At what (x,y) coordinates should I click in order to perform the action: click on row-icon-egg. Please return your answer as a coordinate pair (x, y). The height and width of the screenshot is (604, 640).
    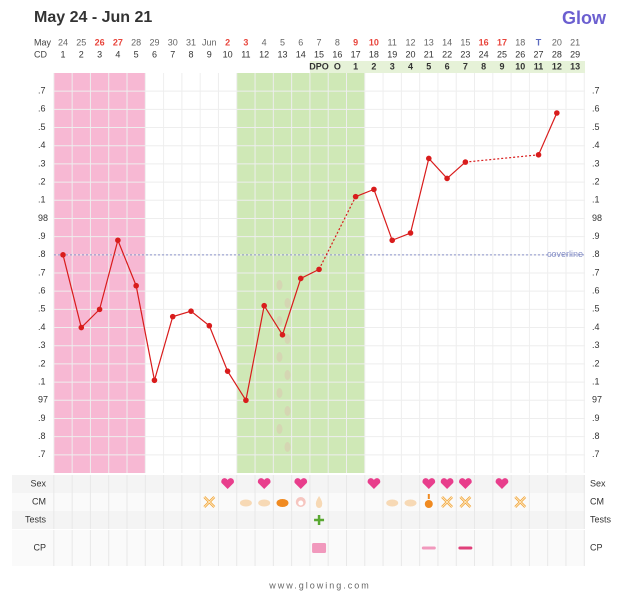
    Looking at the image, I should click on (300, 502).